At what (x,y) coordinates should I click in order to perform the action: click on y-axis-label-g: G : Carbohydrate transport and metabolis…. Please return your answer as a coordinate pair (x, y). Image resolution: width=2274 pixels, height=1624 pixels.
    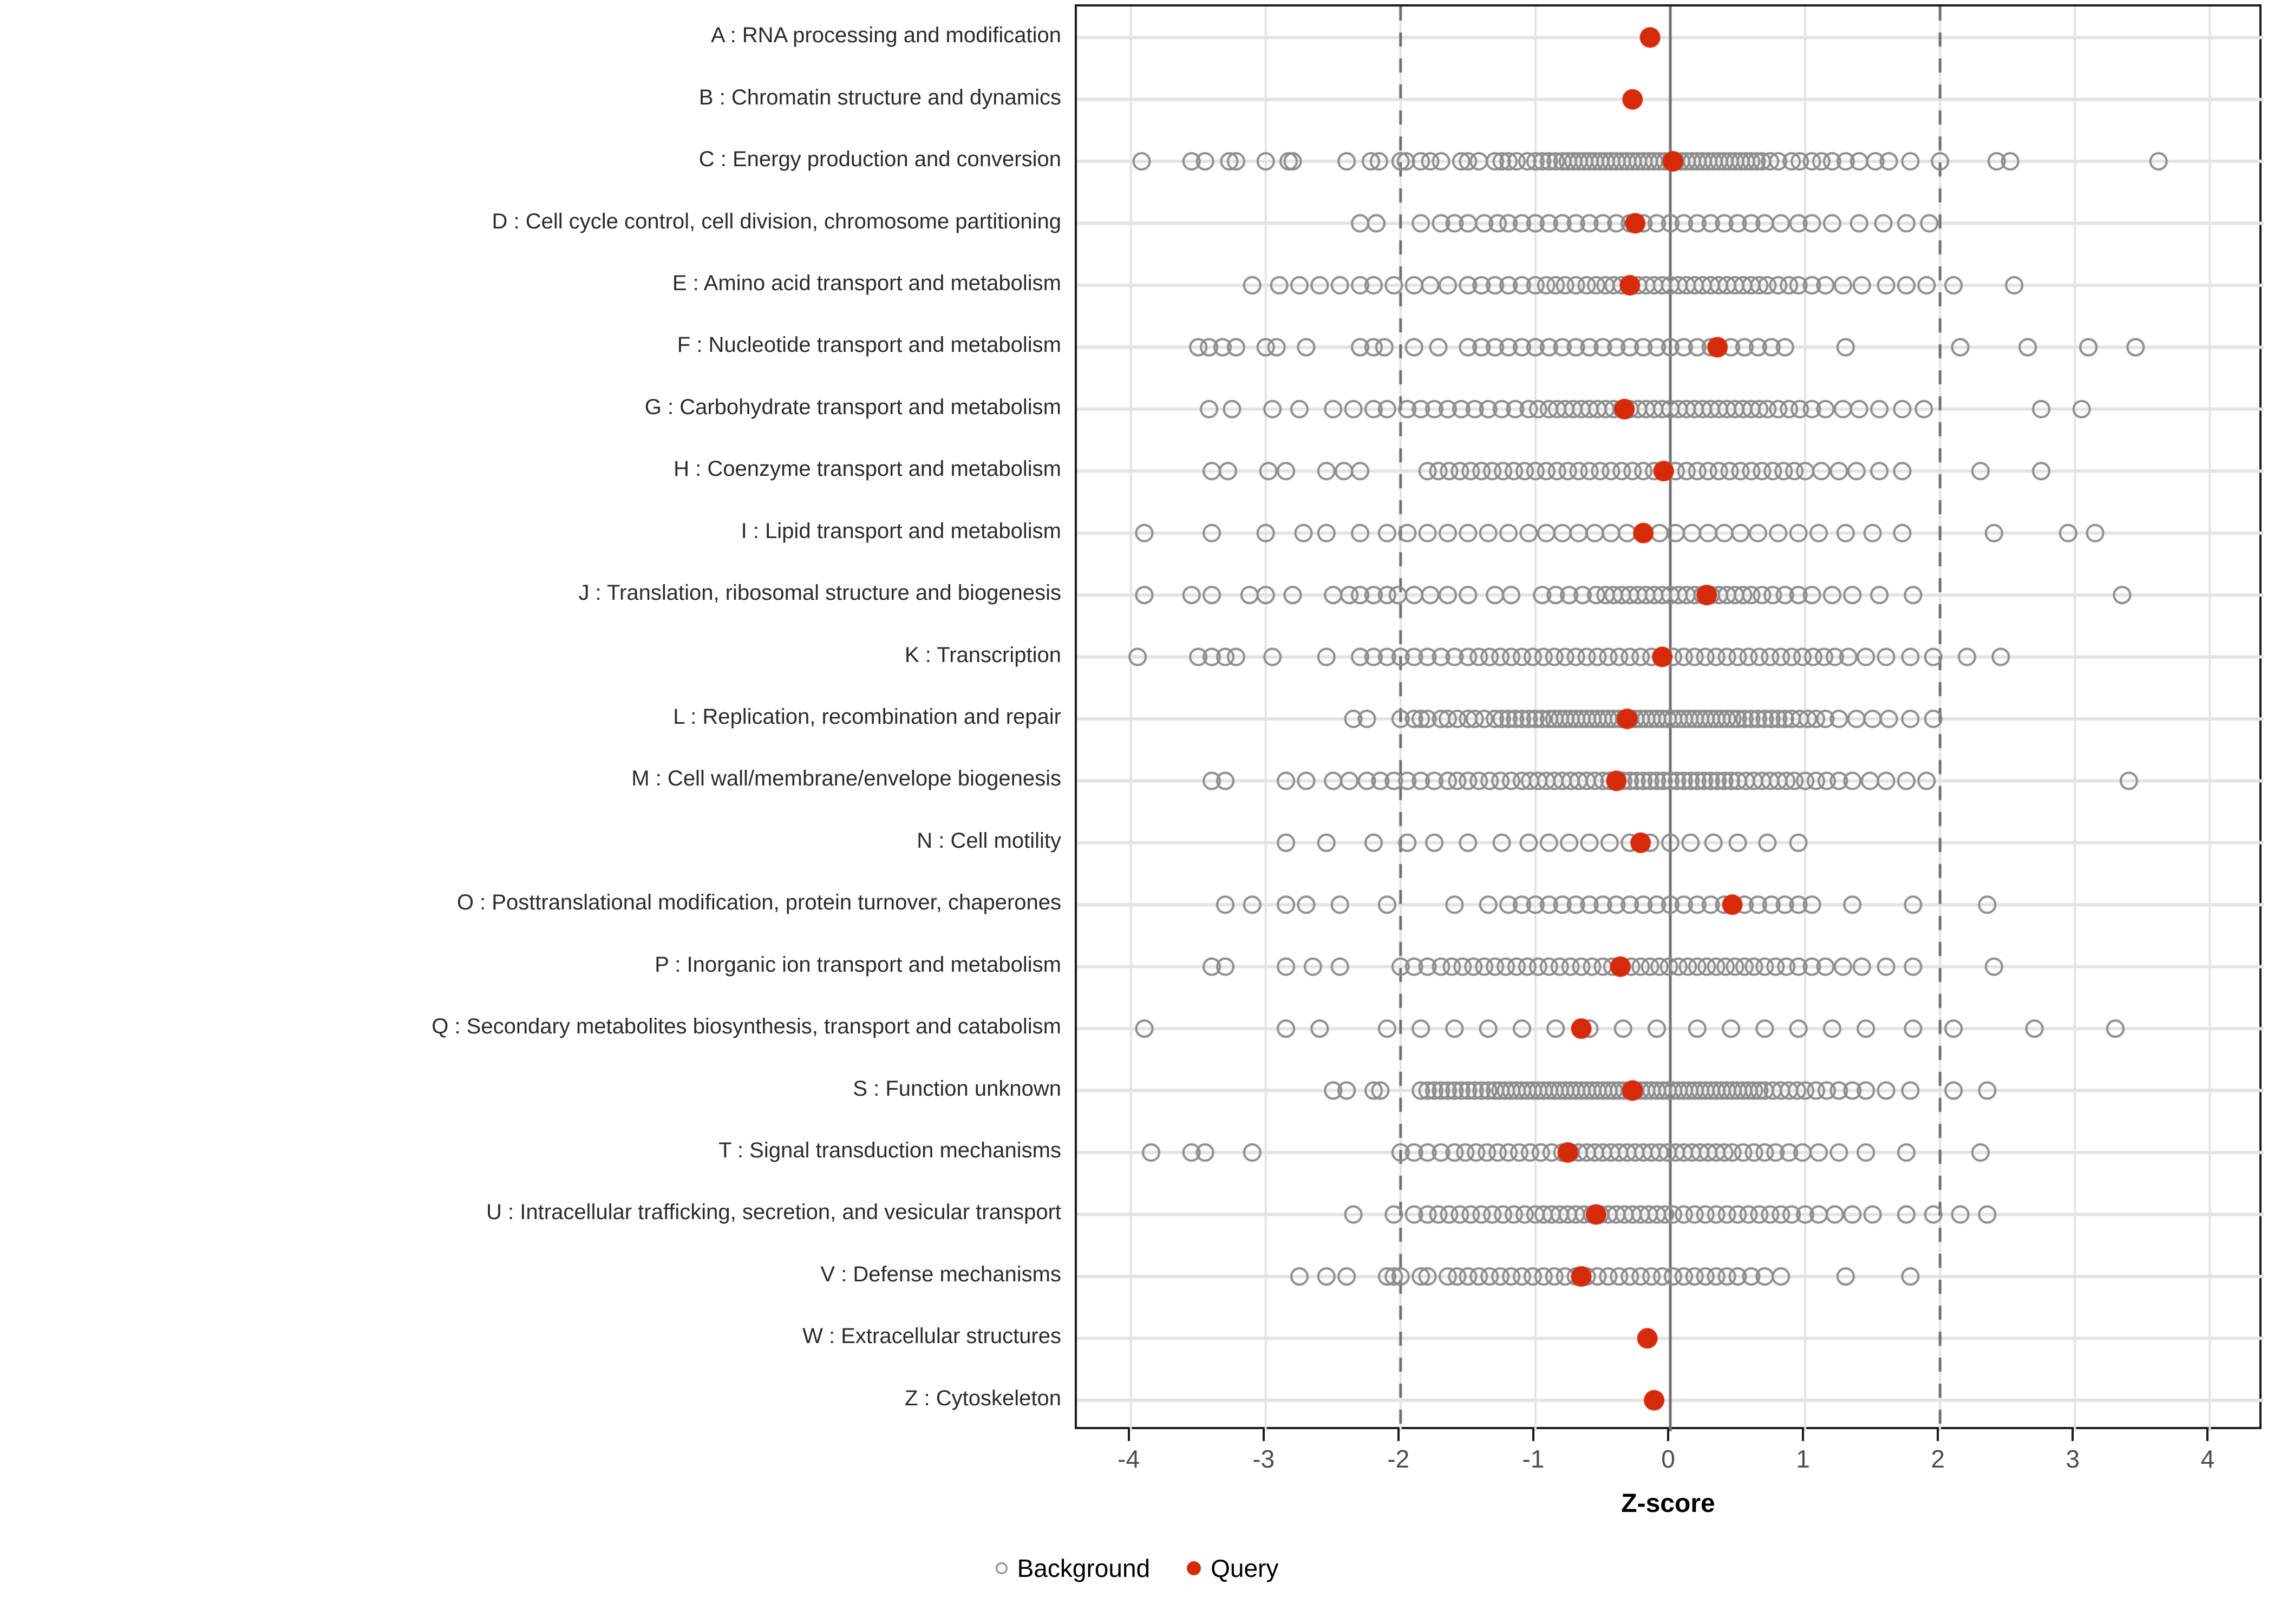
    Looking at the image, I should click on (853, 407).